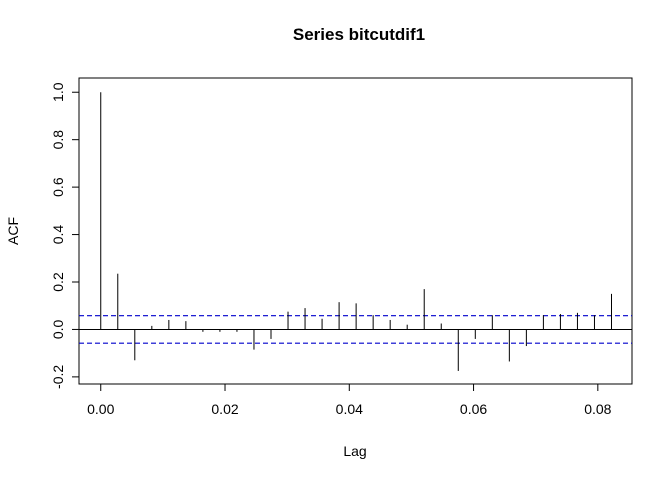 The width and height of the screenshot is (672, 480). I want to click on y-tick-label: -0.2, so click(58, 377).